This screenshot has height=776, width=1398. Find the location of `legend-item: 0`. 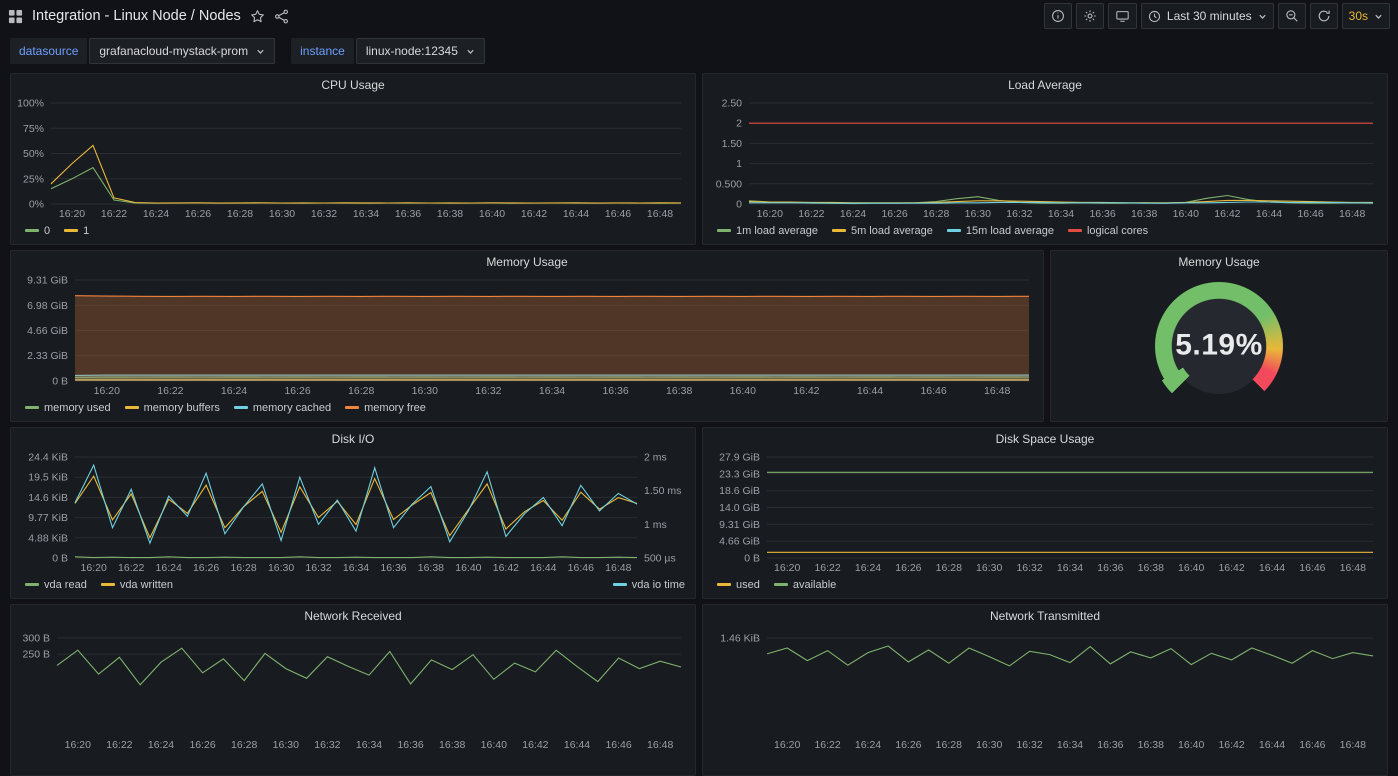

legend-item: 0 is located at coordinates (37, 231).